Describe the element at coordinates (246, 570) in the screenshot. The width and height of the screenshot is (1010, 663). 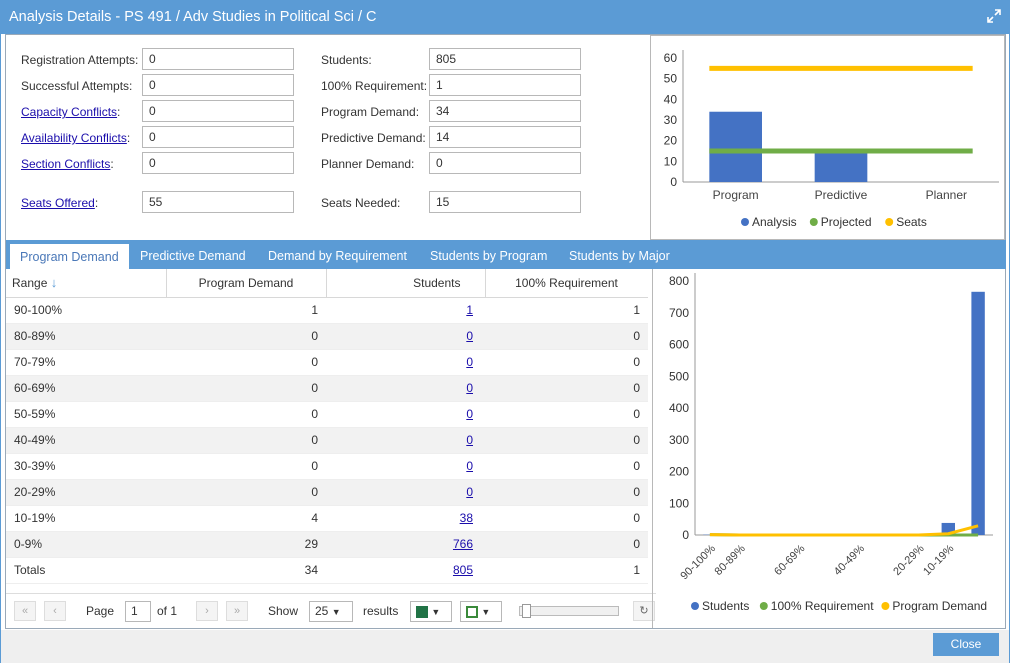
I see `total-program-demand: 34` at that location.